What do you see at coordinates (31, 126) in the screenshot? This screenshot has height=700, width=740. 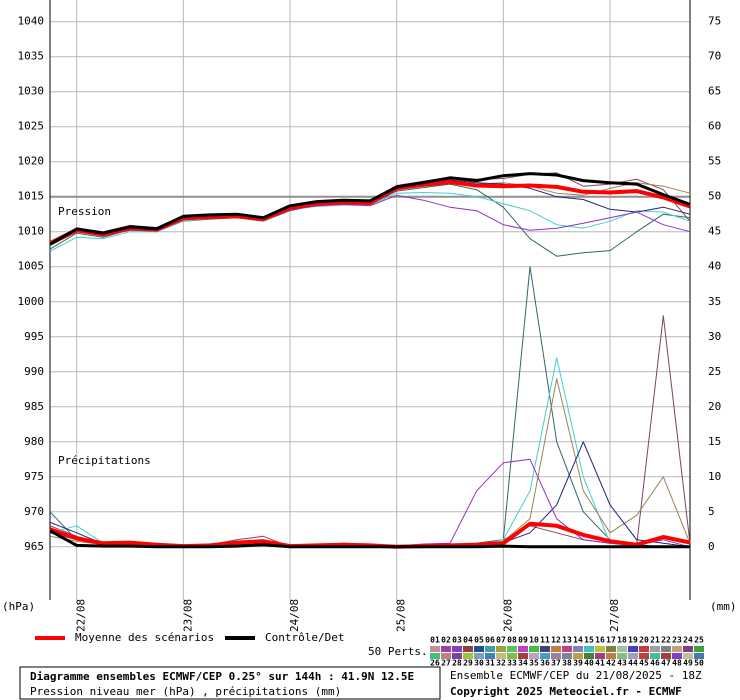 I see `y-tick-label: 1025` at bounding box center [31, 126].